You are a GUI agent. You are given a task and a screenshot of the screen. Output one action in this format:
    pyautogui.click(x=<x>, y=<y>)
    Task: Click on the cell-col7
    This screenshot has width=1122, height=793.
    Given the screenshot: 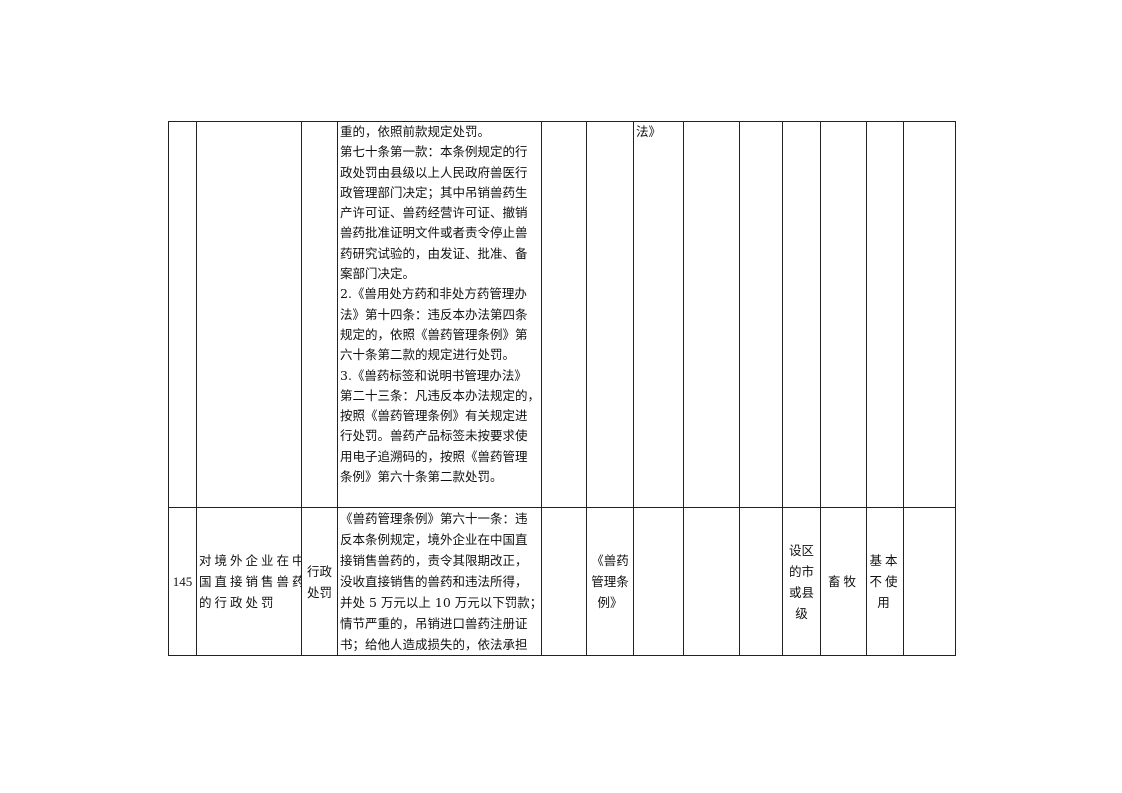 What is the action you would take?
    pyautogui.click(x=658, y=581)
    